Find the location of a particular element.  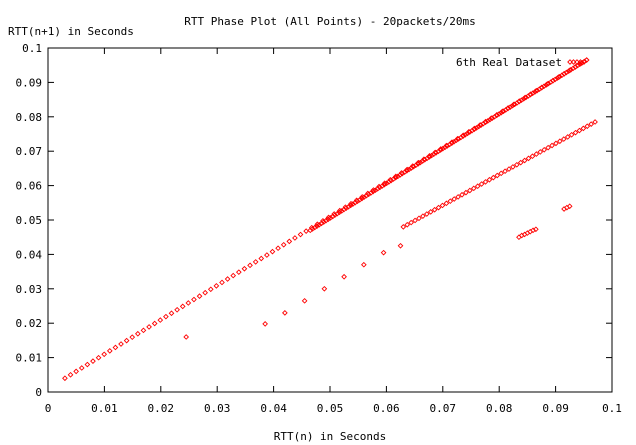

y-tick-label: 0.07 is located at coordinates (29, 151).